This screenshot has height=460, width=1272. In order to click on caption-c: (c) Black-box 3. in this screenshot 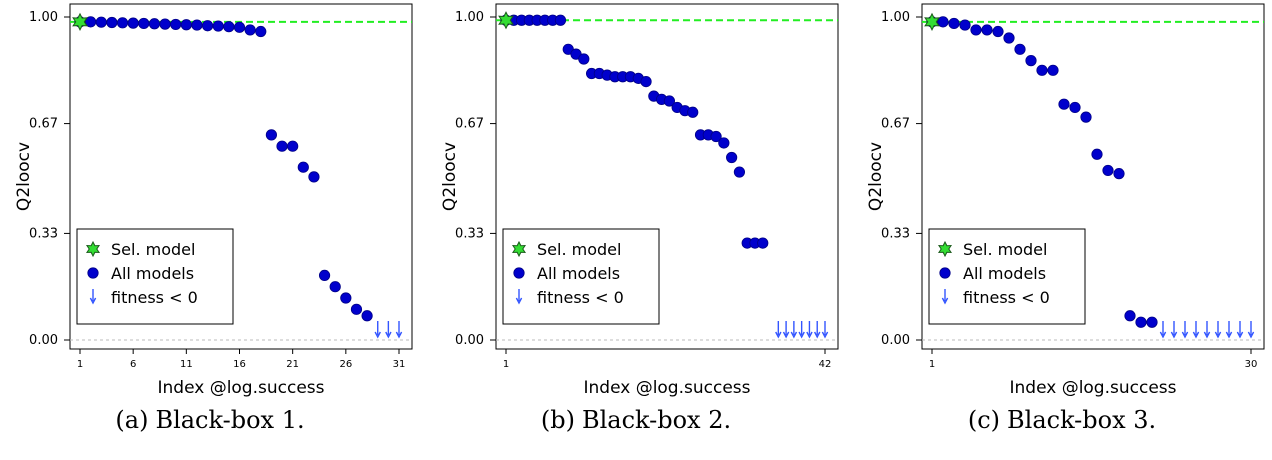, I will do `click(1062, 420)`.